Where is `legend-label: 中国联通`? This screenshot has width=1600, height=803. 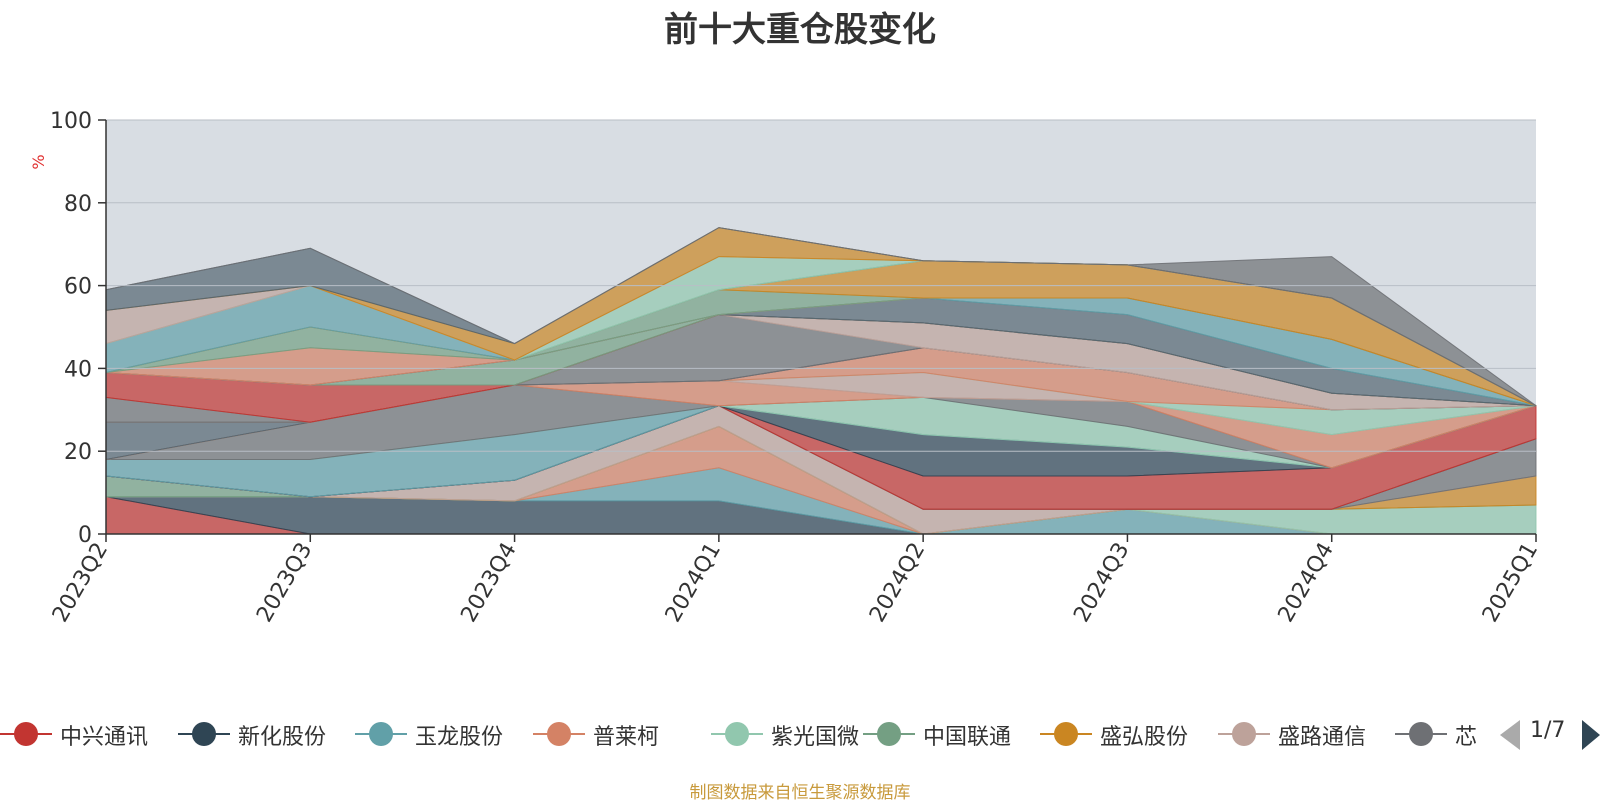
legend-label: 中国联通 is located at coordinates (967, 737).